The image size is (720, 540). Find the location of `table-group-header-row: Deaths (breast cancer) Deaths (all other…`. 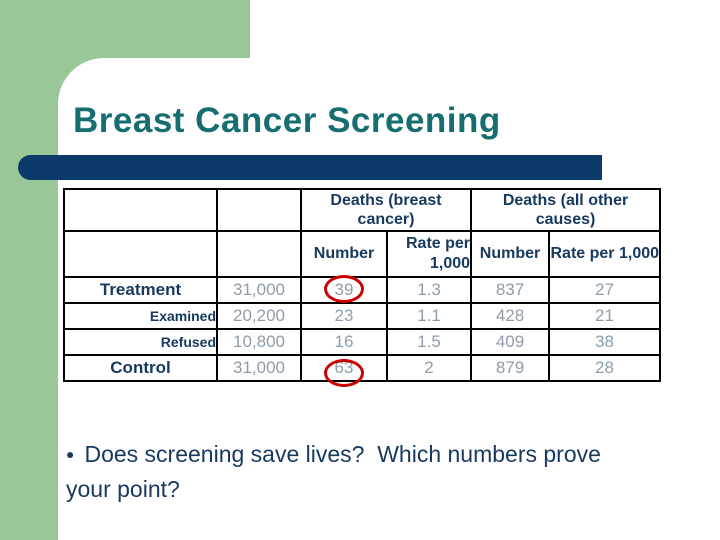

table-group-header-row: Deaths (breast cancer) Deaths (all other… is located at coordinates (362, 210).